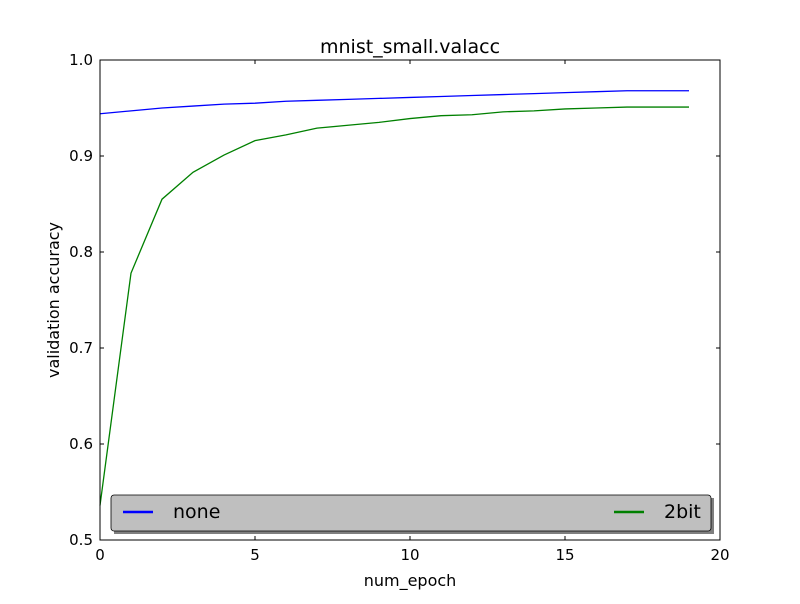 The width and height of the screenshot is (800, 604). What do you see at coordinates (100, 555) in the screenshot?
I see `x-tick-label: 0` at bounding box center [100, 555].